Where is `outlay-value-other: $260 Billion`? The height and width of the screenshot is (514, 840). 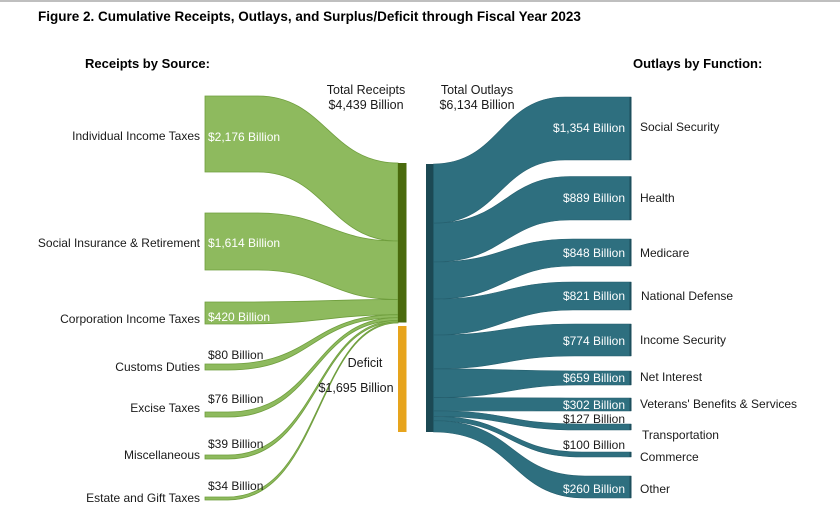 outlay-value-other: $260 Billion is located at coordinates (593, 489).